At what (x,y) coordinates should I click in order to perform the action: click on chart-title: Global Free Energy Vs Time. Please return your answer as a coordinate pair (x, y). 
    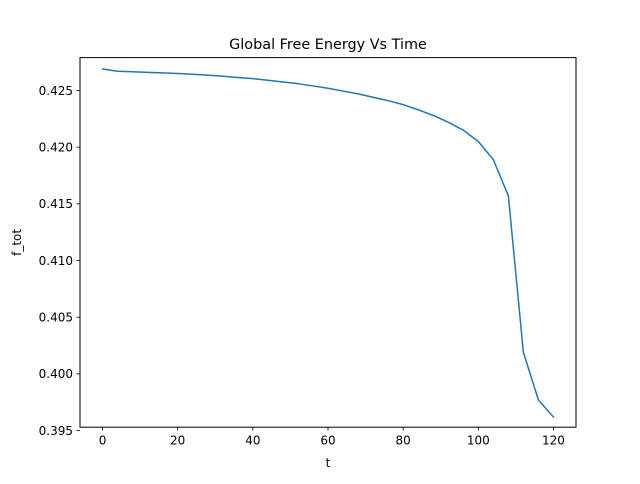
    Looking at the image, I should click on (328, 45).